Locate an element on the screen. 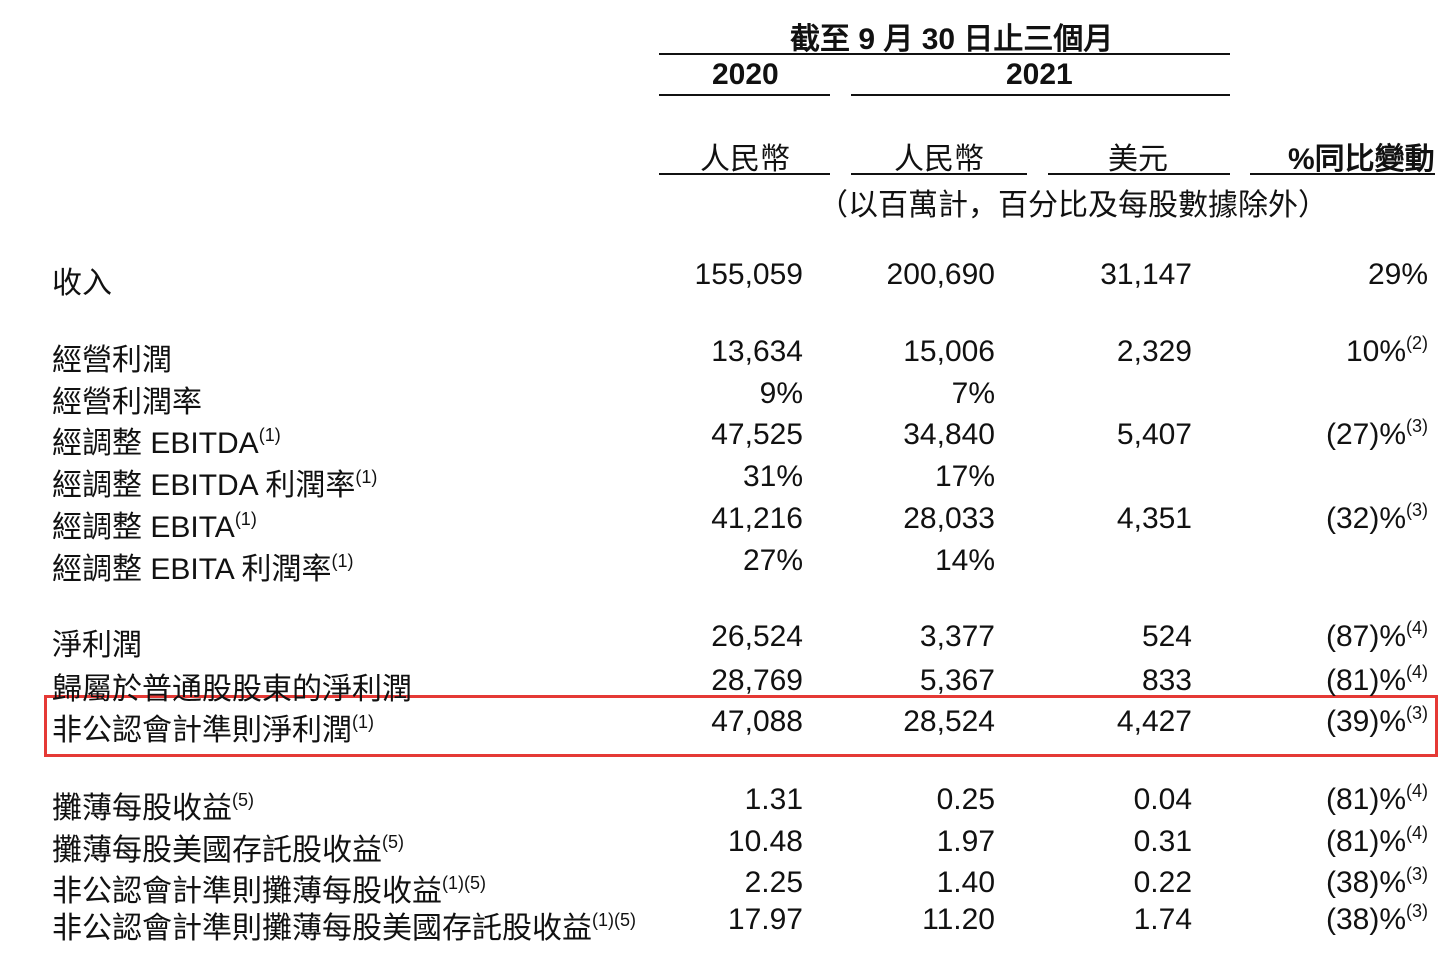  value-usd-2021: 4,427 is located at coordinates (1154, 722).